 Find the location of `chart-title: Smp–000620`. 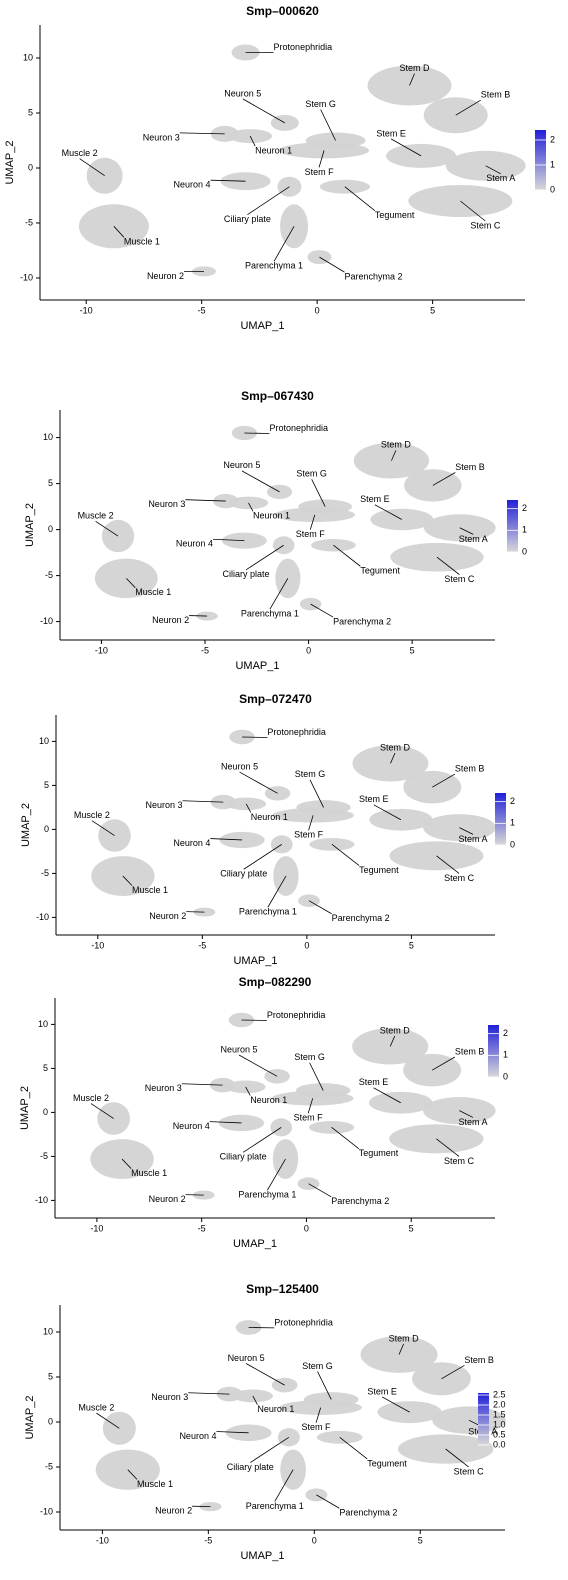

chart-title: Smp–000620 is located at coordinates (282, 11).